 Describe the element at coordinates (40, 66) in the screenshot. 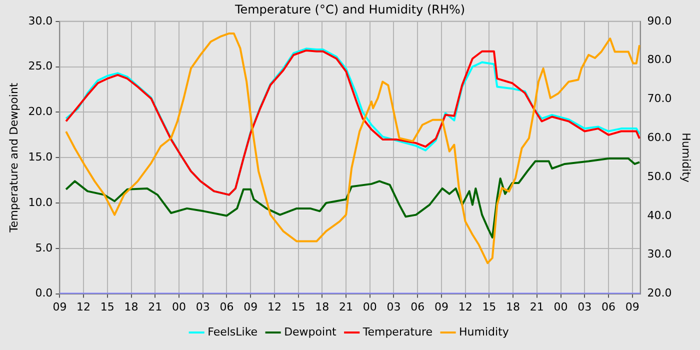

I see `y-tick-label: 25.0` at that location.